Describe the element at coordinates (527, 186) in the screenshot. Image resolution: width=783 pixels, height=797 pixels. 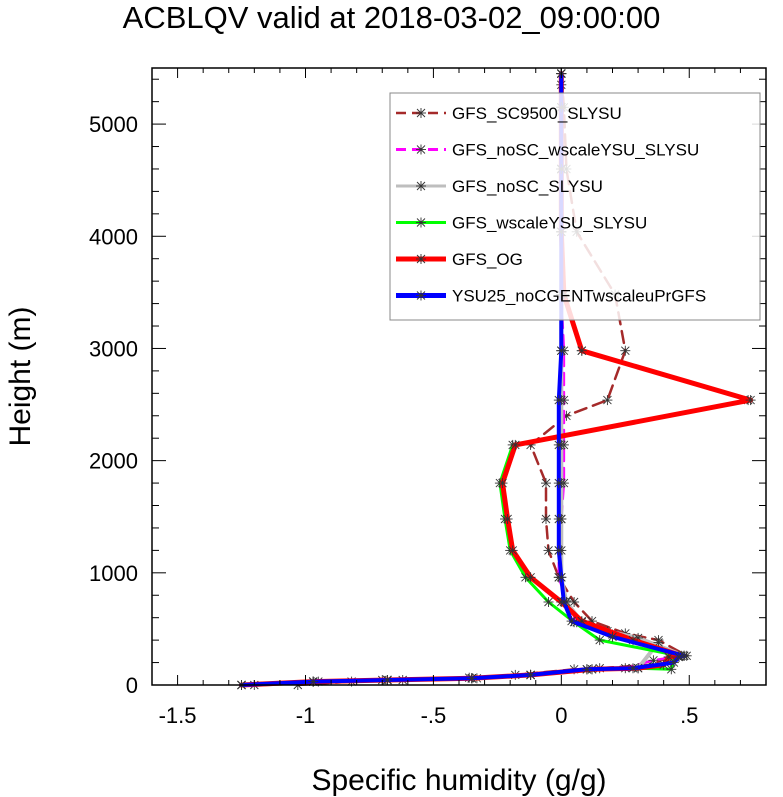
I see `legend-label: GFS_noSC_SLYSU` at that location.